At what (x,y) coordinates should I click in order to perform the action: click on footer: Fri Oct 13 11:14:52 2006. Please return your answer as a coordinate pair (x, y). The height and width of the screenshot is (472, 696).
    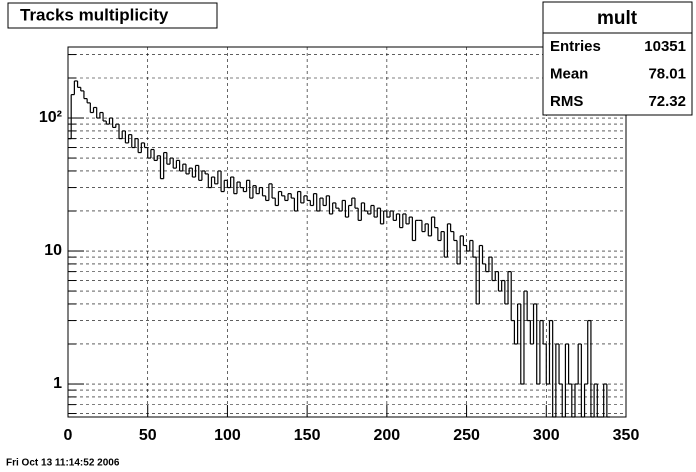
    Looking at the image, I should click on (63, 463).